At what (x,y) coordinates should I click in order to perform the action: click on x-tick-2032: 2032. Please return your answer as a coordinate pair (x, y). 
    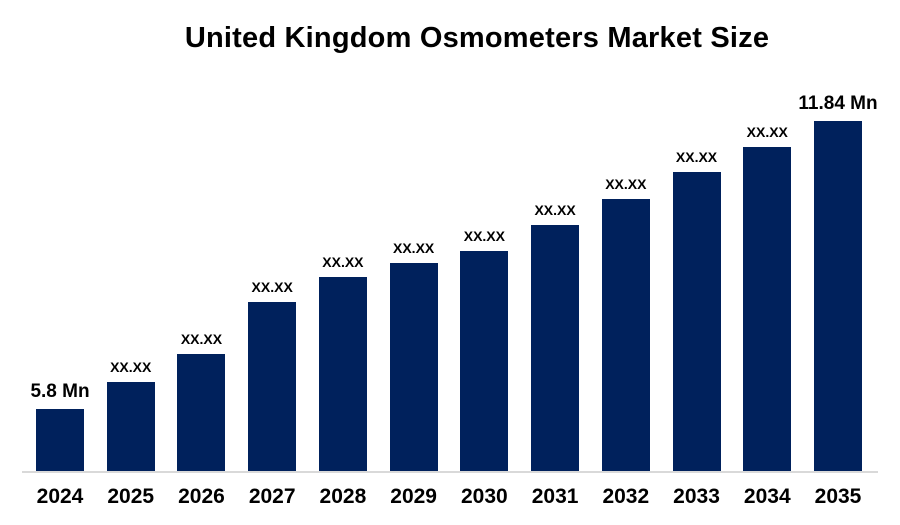
    Looking at the image, I should click on (626, 496).